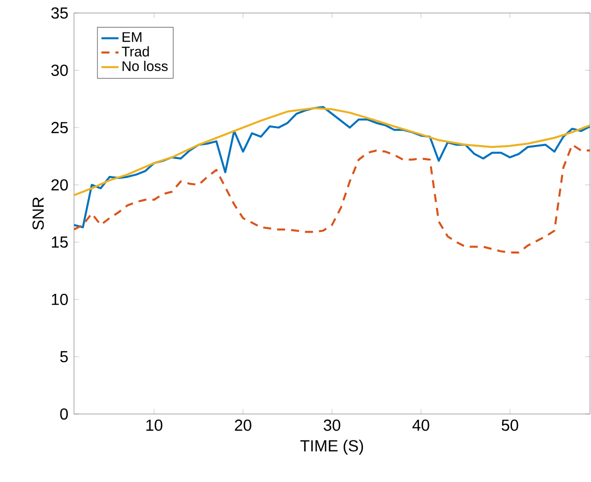 Image resolution: width=591 pixels, height=482 pixels. I want to click on y-tick-label: 35, so click(59, 13).